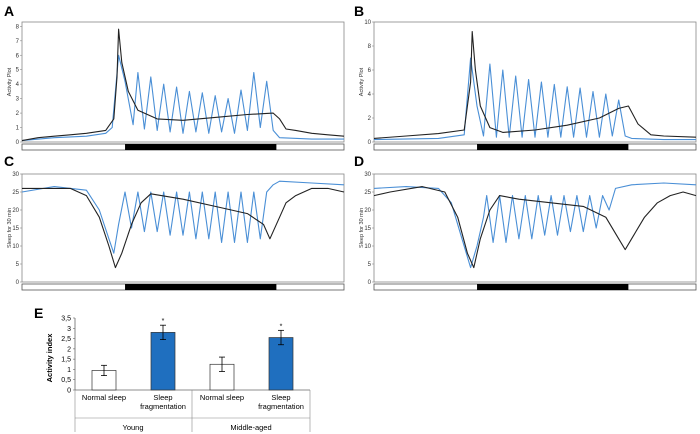 The height and width of the screenshot is (434, 700). I want to click on panel-d-ytick-label: 10, so click(367, 247).